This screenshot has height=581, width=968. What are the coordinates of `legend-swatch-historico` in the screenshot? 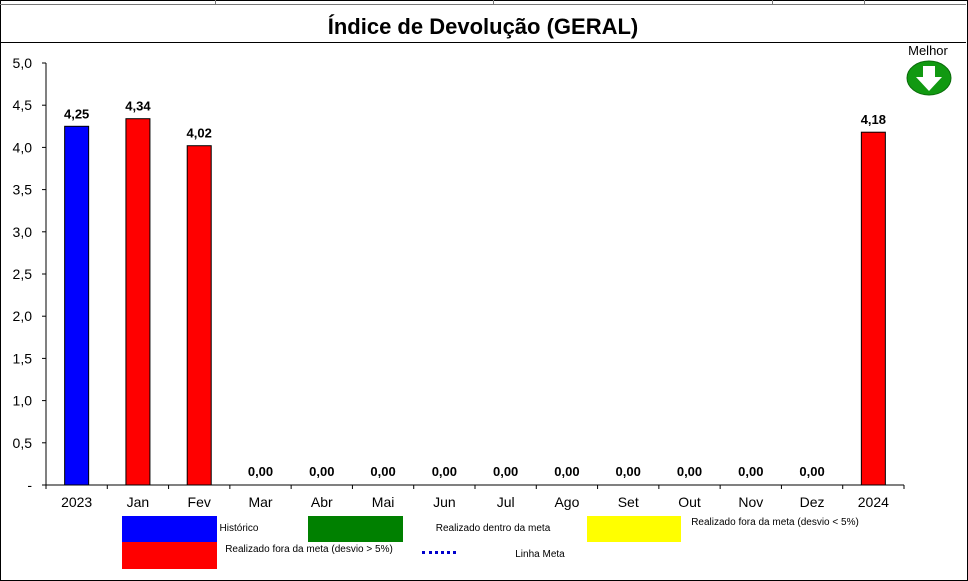 It's located at (169, 529).